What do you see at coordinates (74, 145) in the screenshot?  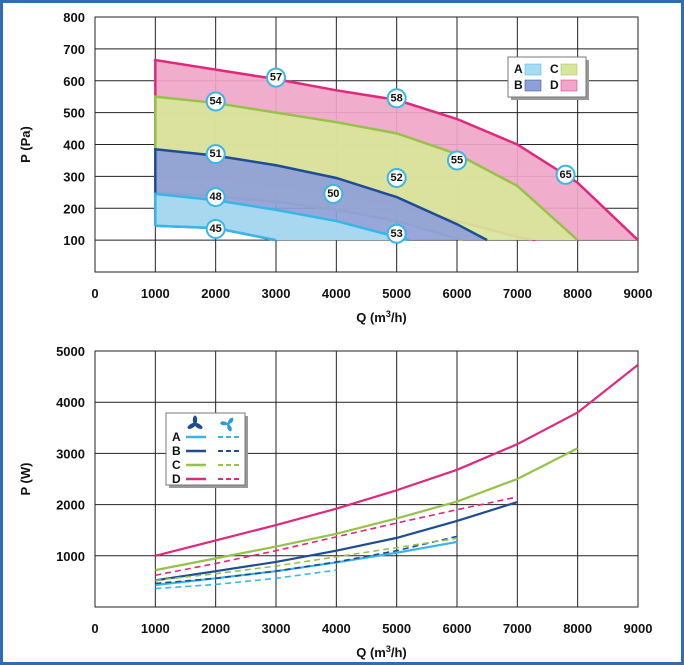 I see `y-tick-label: 400` at bounding box center [74, 145].